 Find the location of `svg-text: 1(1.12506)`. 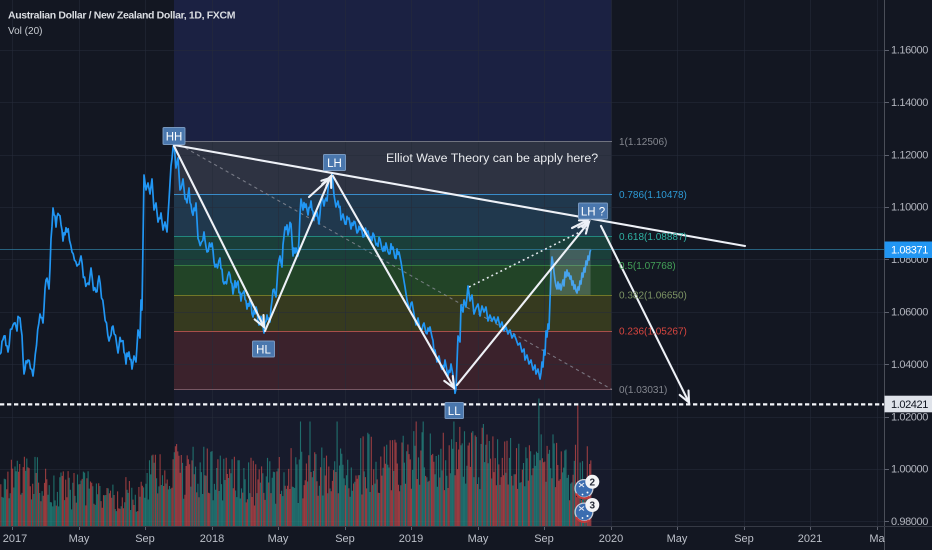

svg-text: 1(1.12506) is located at coordinates (643, 142).